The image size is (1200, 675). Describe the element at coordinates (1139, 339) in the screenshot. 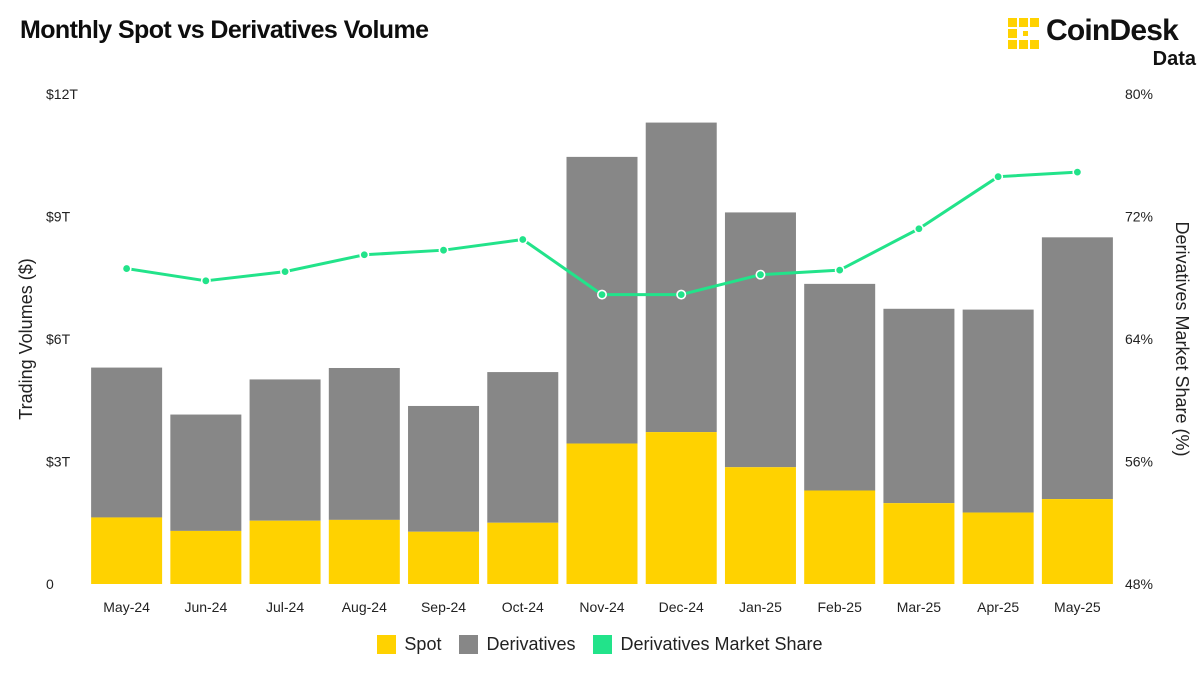

I see `y2-tick-label: 64%` at that location.